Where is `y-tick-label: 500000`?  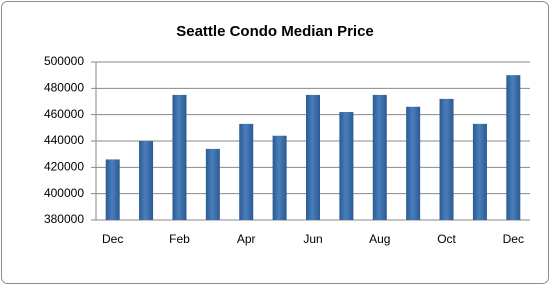 y-tick-label: 500000 is located at coordinates (64, 61).